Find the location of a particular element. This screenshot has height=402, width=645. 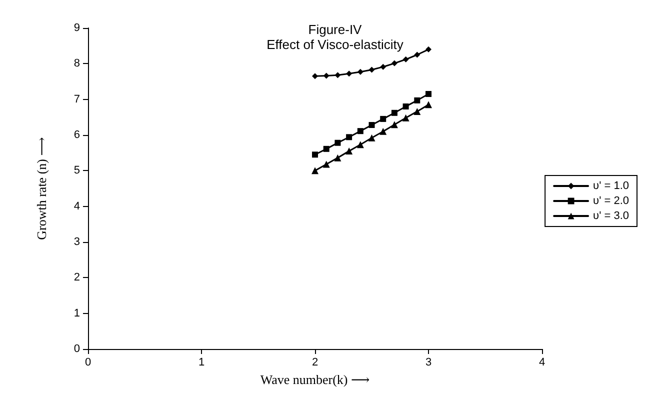

text: Effect of Visco-elasticity is located at coordinates (335, 44).